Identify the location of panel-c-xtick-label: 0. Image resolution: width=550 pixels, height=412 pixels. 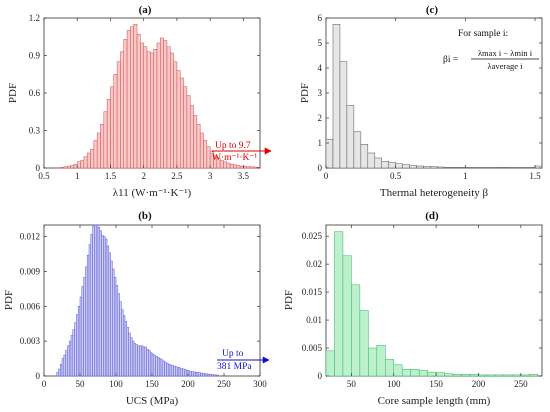
(326, 176).